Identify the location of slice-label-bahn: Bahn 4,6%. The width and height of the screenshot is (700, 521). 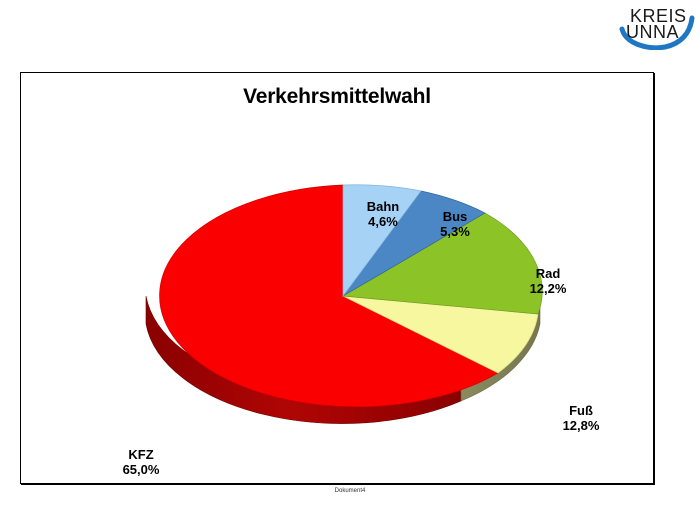
(383, 214).